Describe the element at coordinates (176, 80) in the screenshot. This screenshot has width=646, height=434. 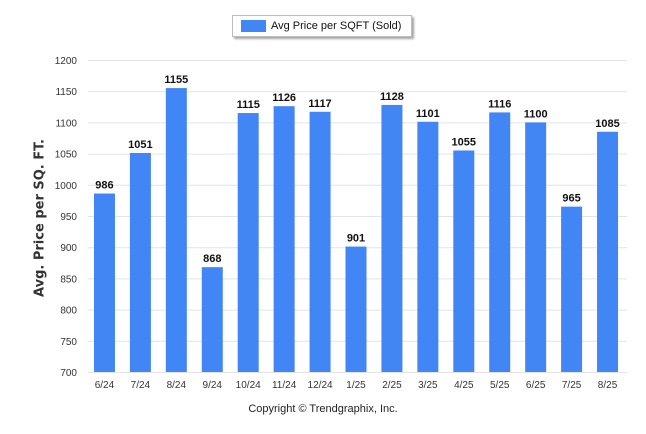
I see `data-label: 1155` at that location.